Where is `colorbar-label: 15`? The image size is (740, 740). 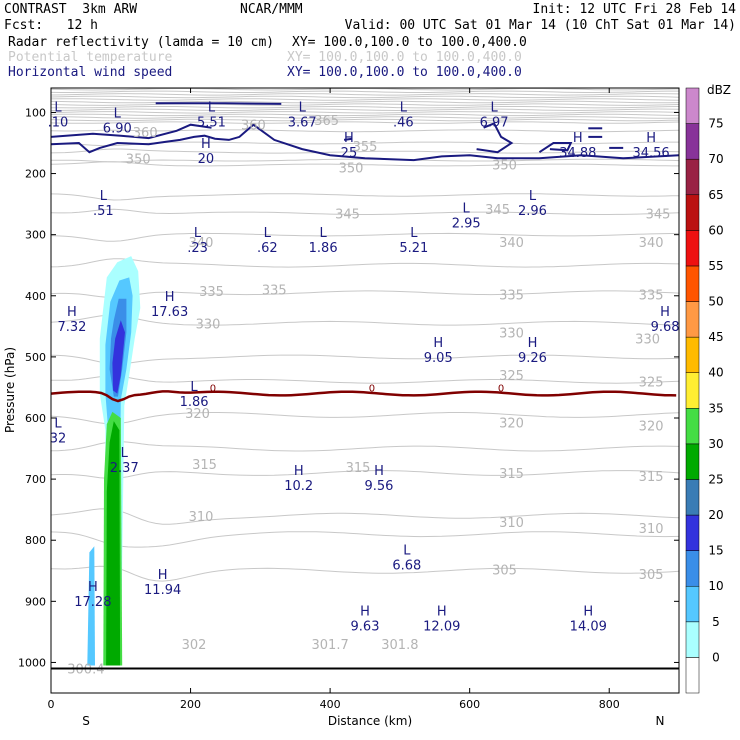 colorbar-label: 15 is located at coordinates (715, 551).